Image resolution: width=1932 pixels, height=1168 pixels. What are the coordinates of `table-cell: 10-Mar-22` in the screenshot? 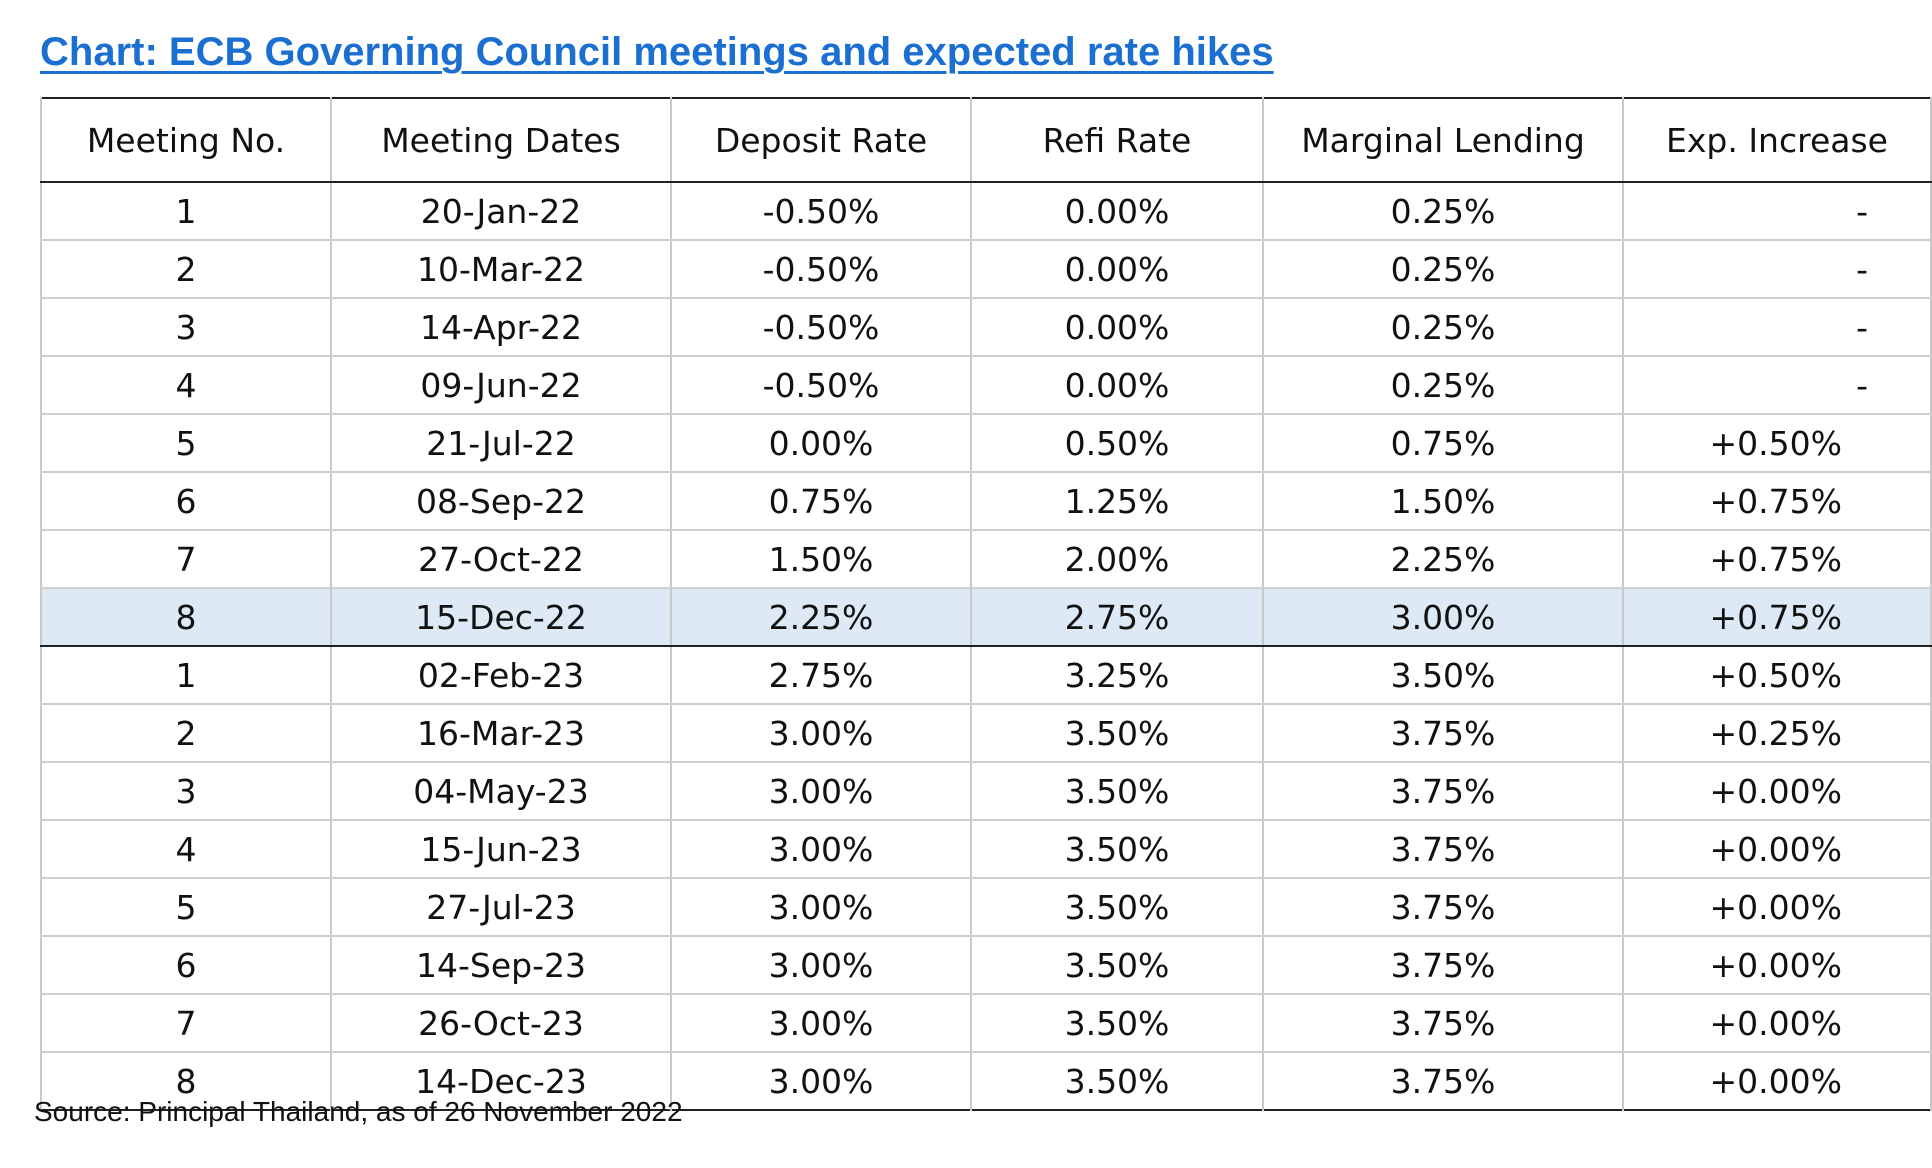 It's located at (501, 269).